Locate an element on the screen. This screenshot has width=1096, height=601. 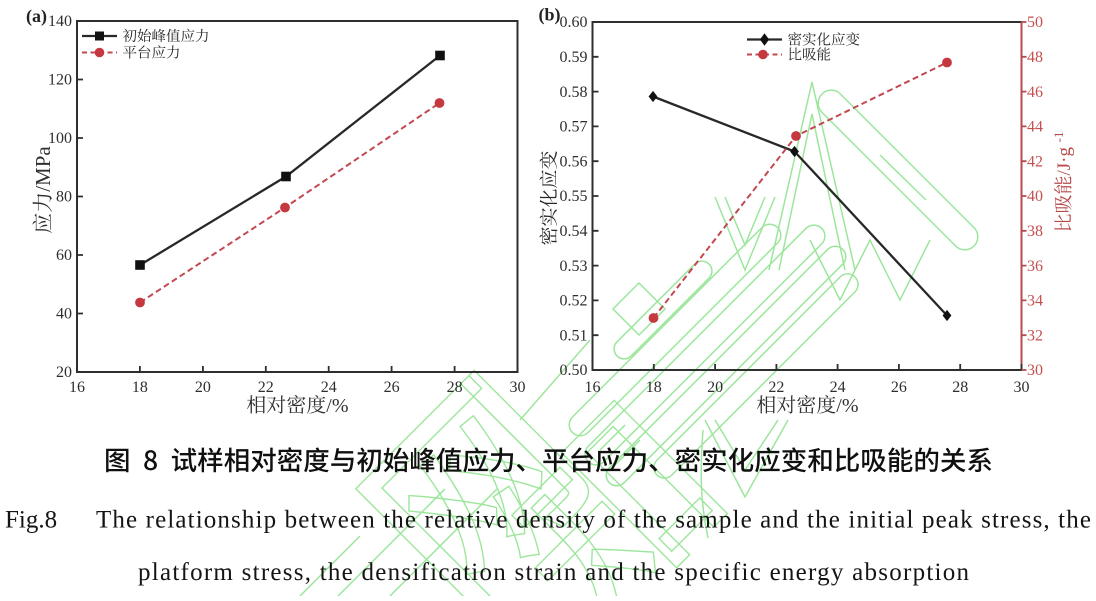
svg-text: (b) is located at coordinates (550, 15).